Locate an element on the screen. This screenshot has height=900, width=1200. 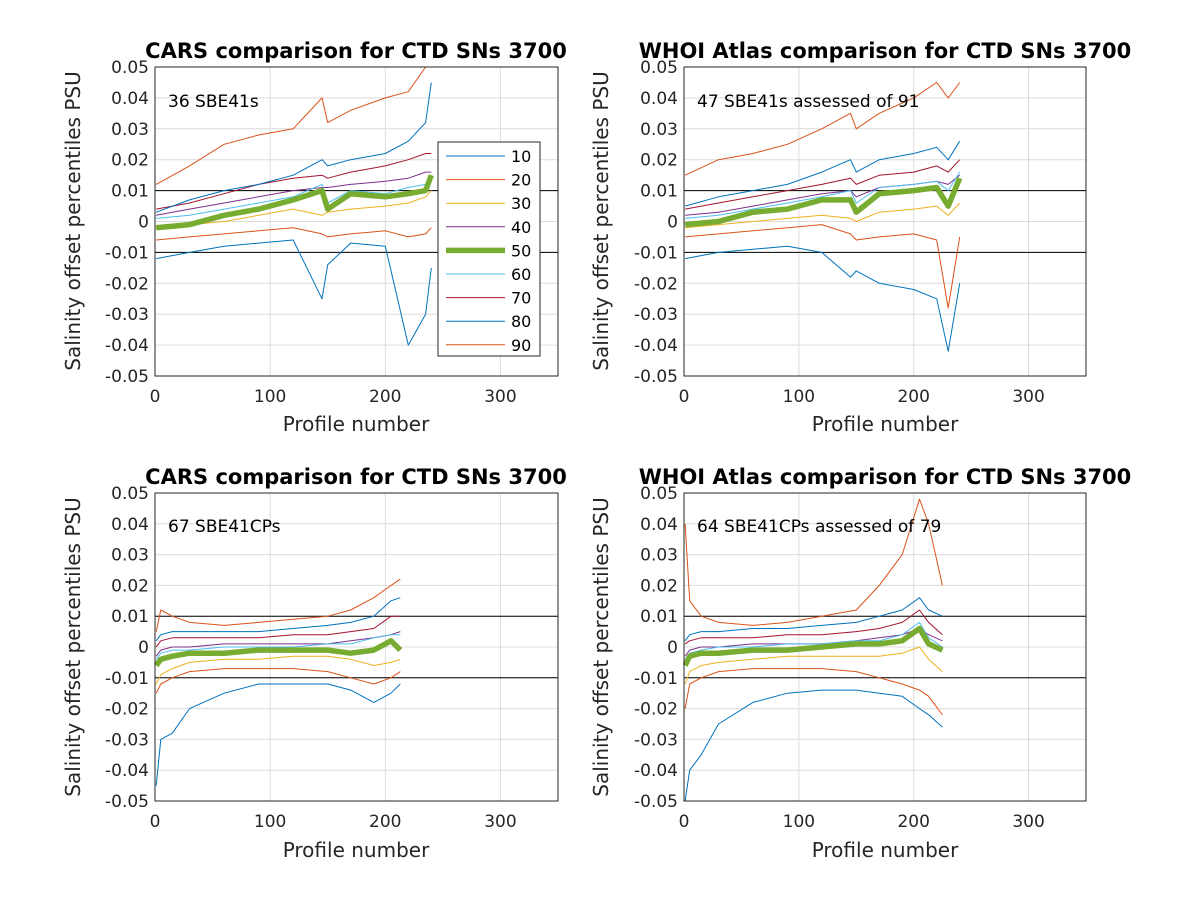
axes-box is located at coordinates (885, 647).